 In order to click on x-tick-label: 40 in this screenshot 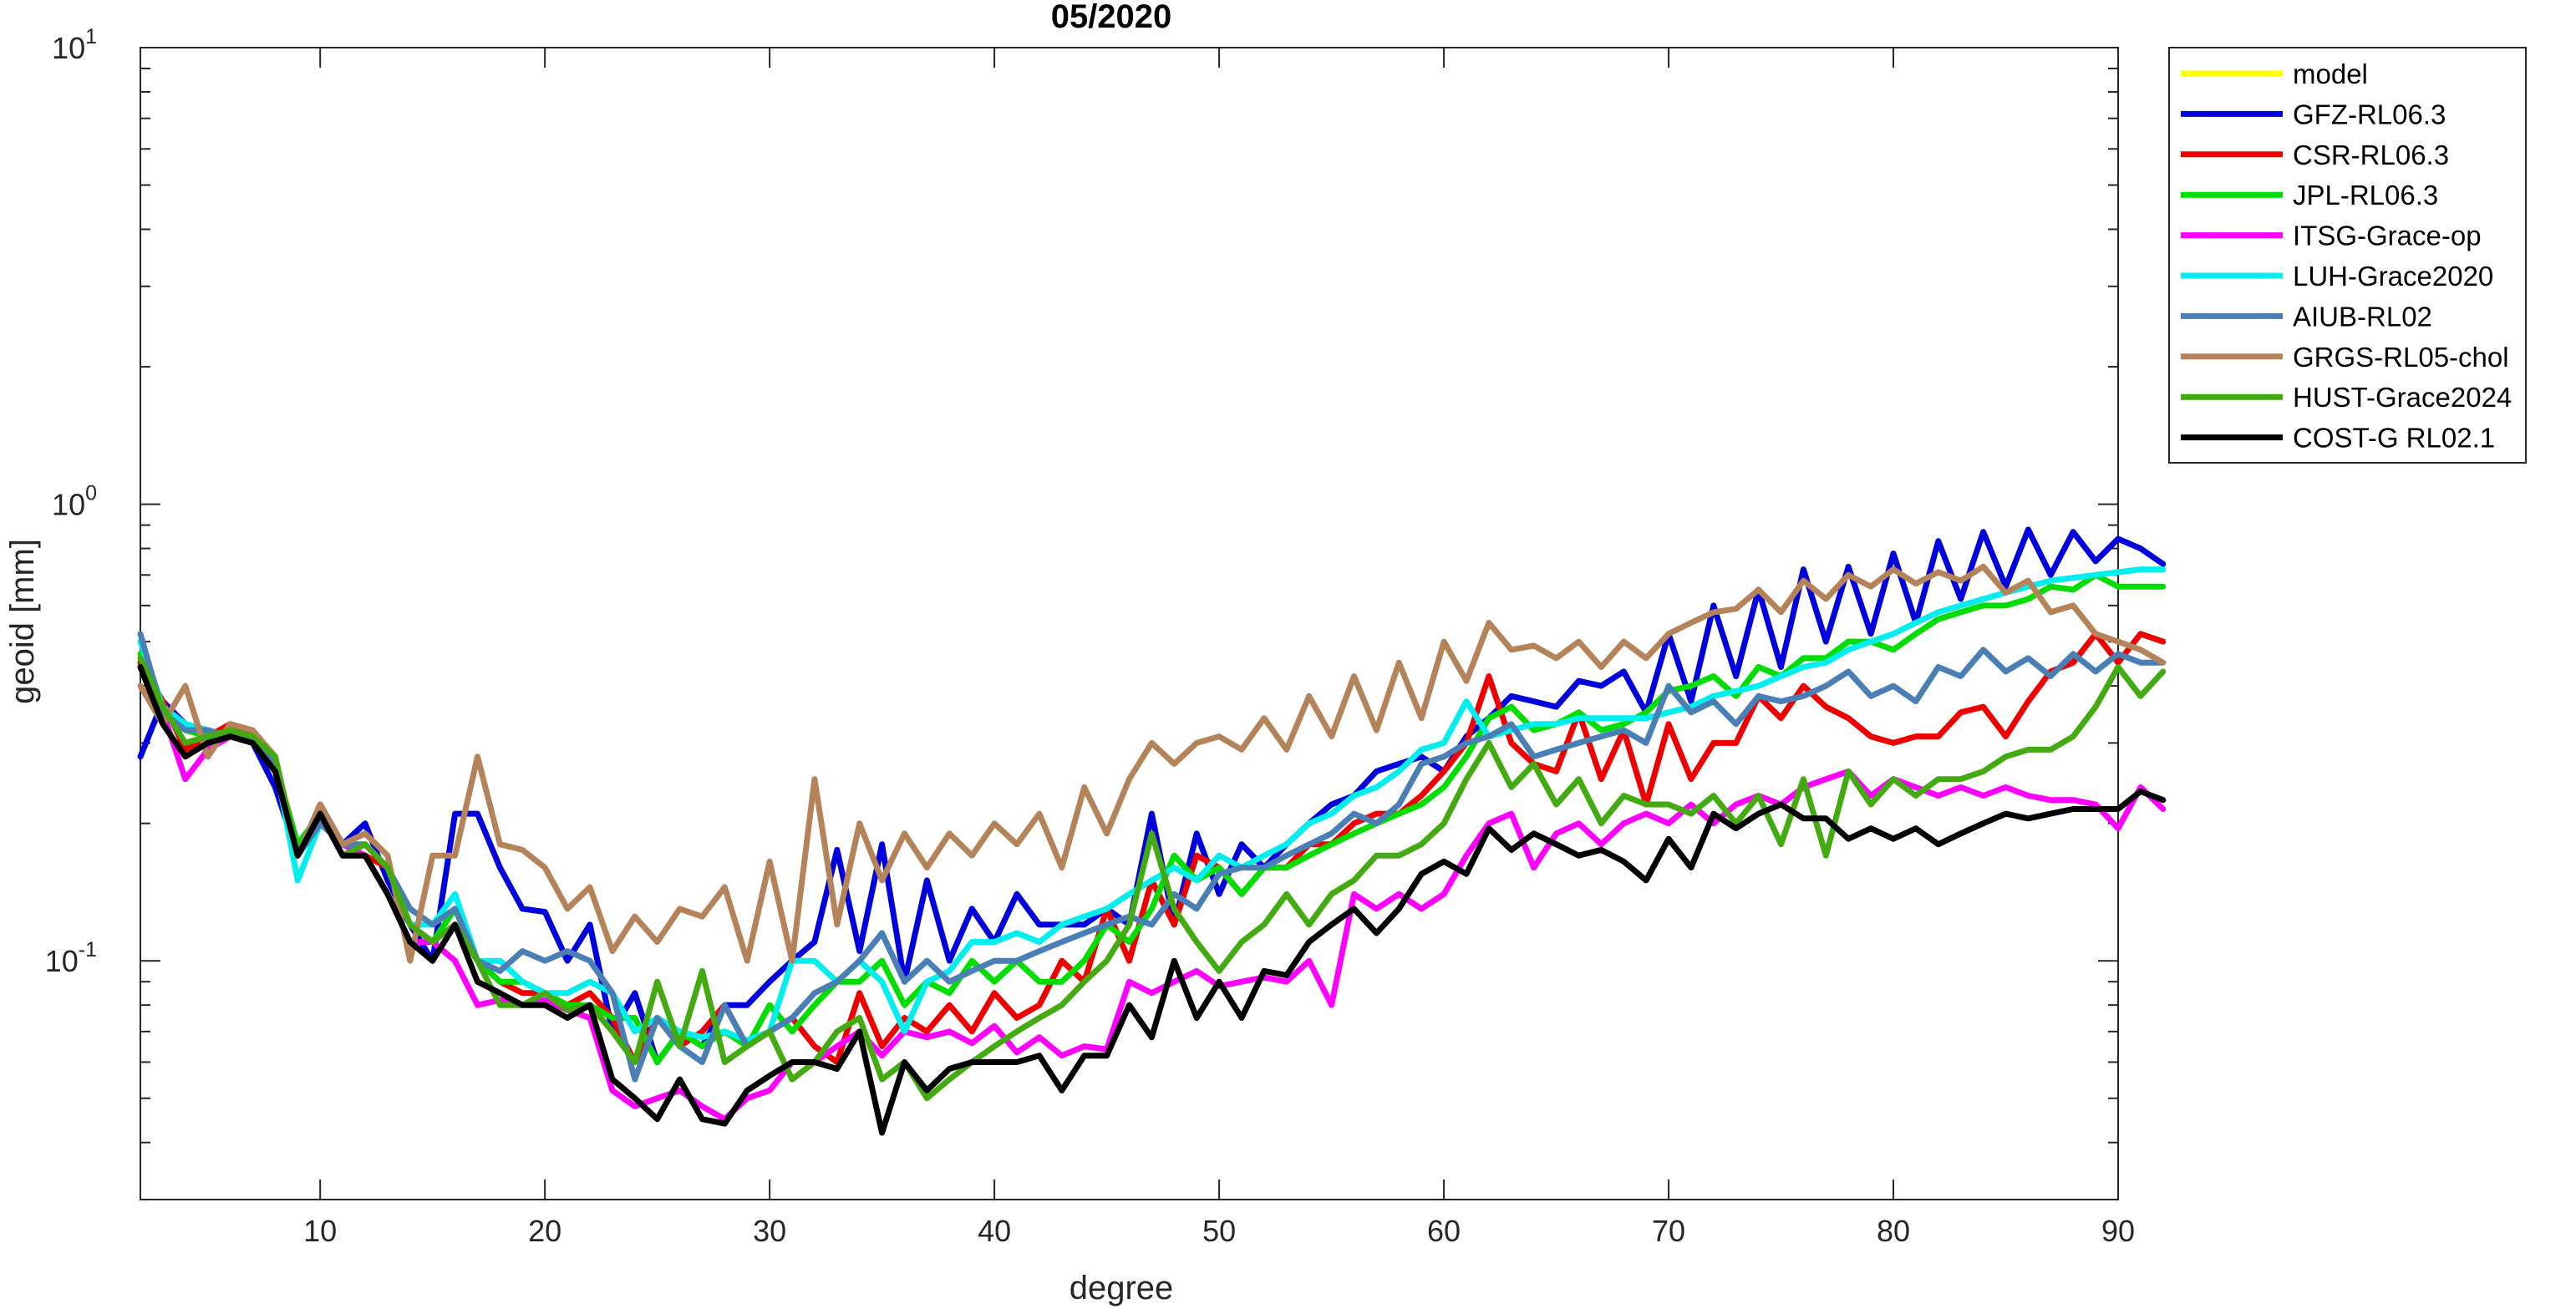, I will do `click(994, 1231)`.